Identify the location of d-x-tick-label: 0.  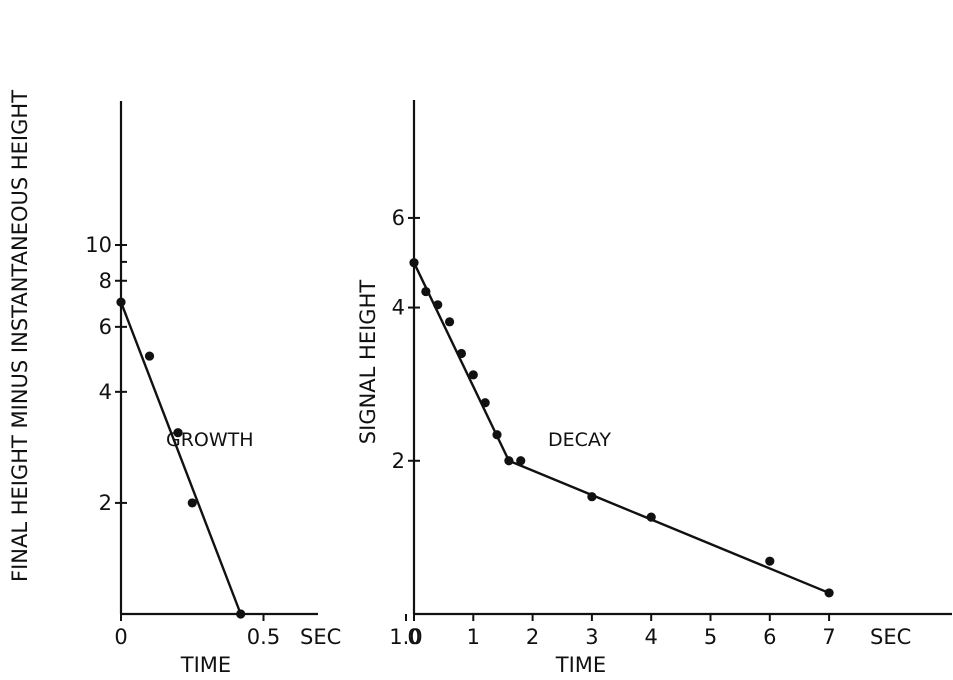
(413, 637).